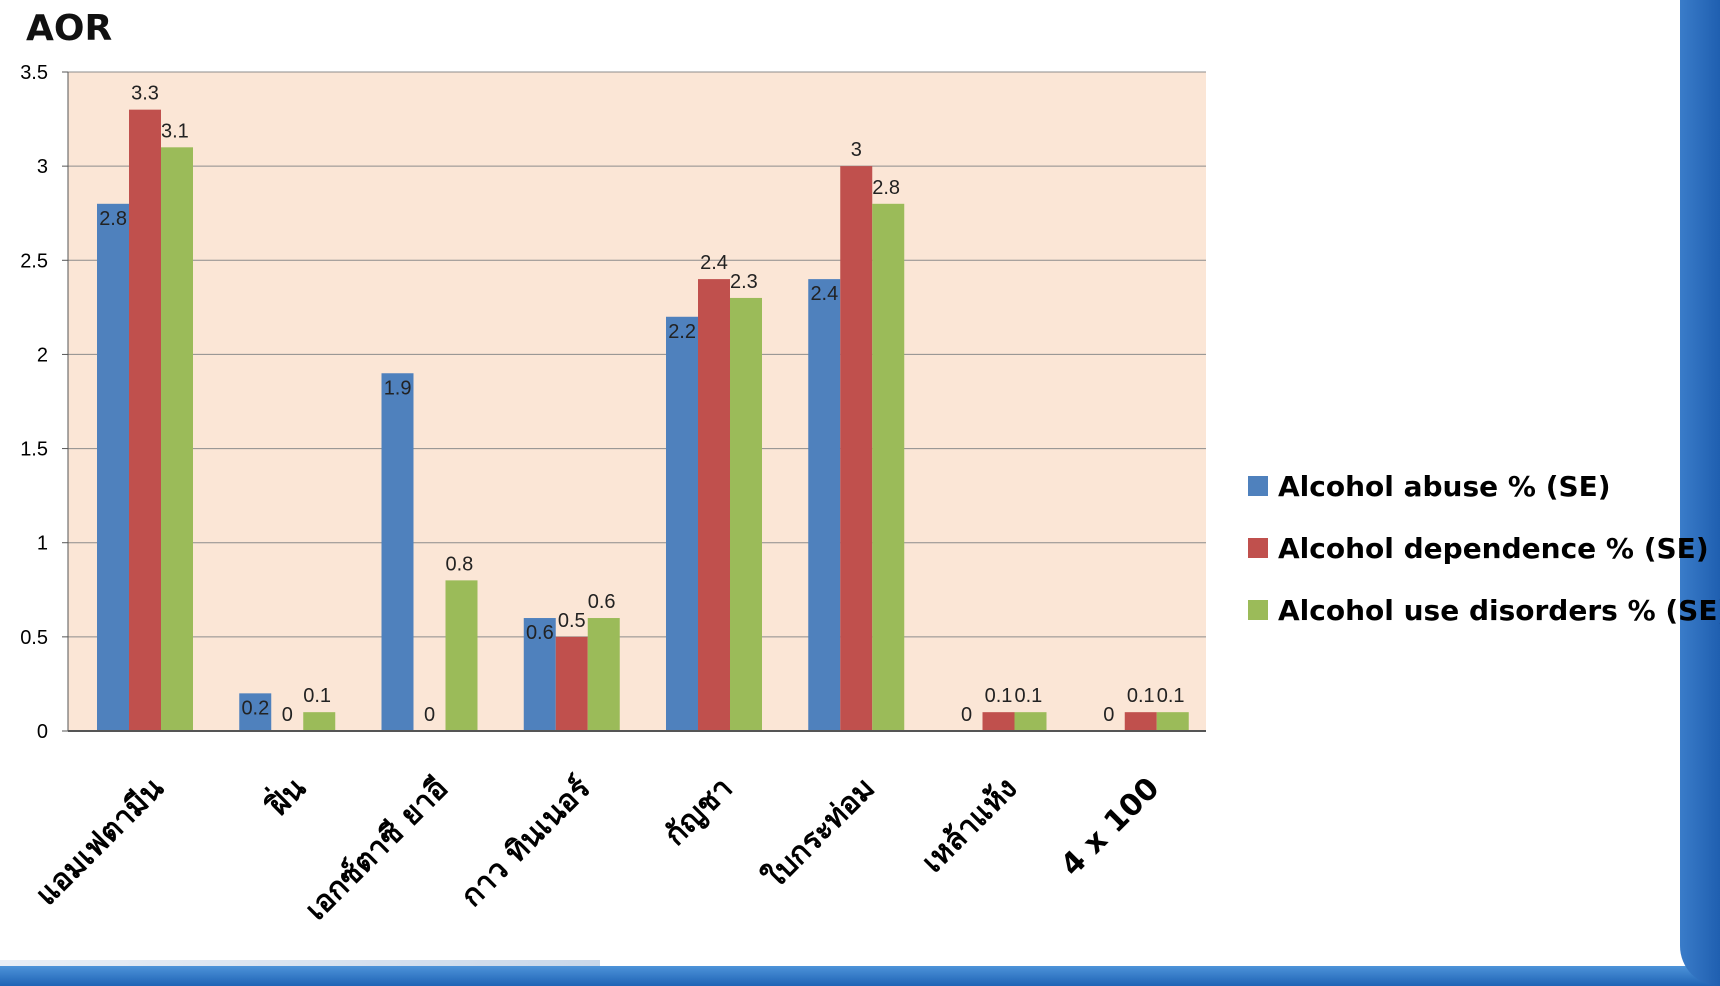 The image size is (1720, 986). What do you see at coordinates (1493, 548) in the screenshot?
I see `legend-label: Alcohol dependence % (SE)` at bounding box center [1493, 548].